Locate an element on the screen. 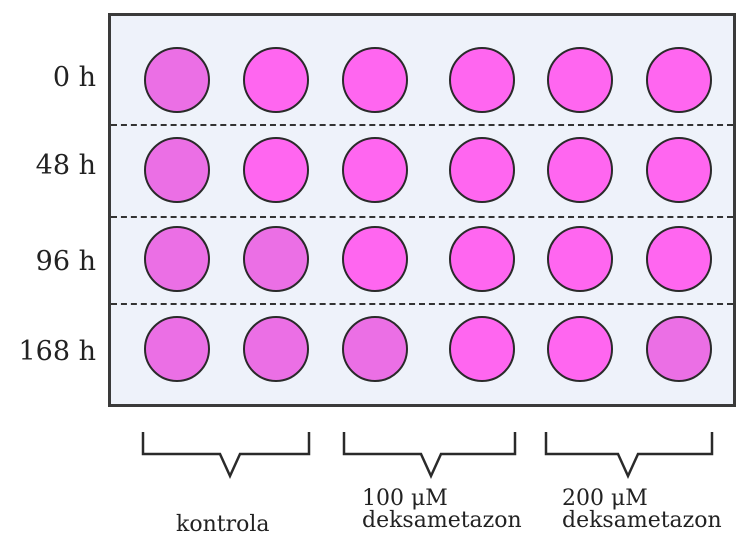 The width and height of the screenshot is (744, 537). well-r1-c5 is located at coordinates (580, 80).